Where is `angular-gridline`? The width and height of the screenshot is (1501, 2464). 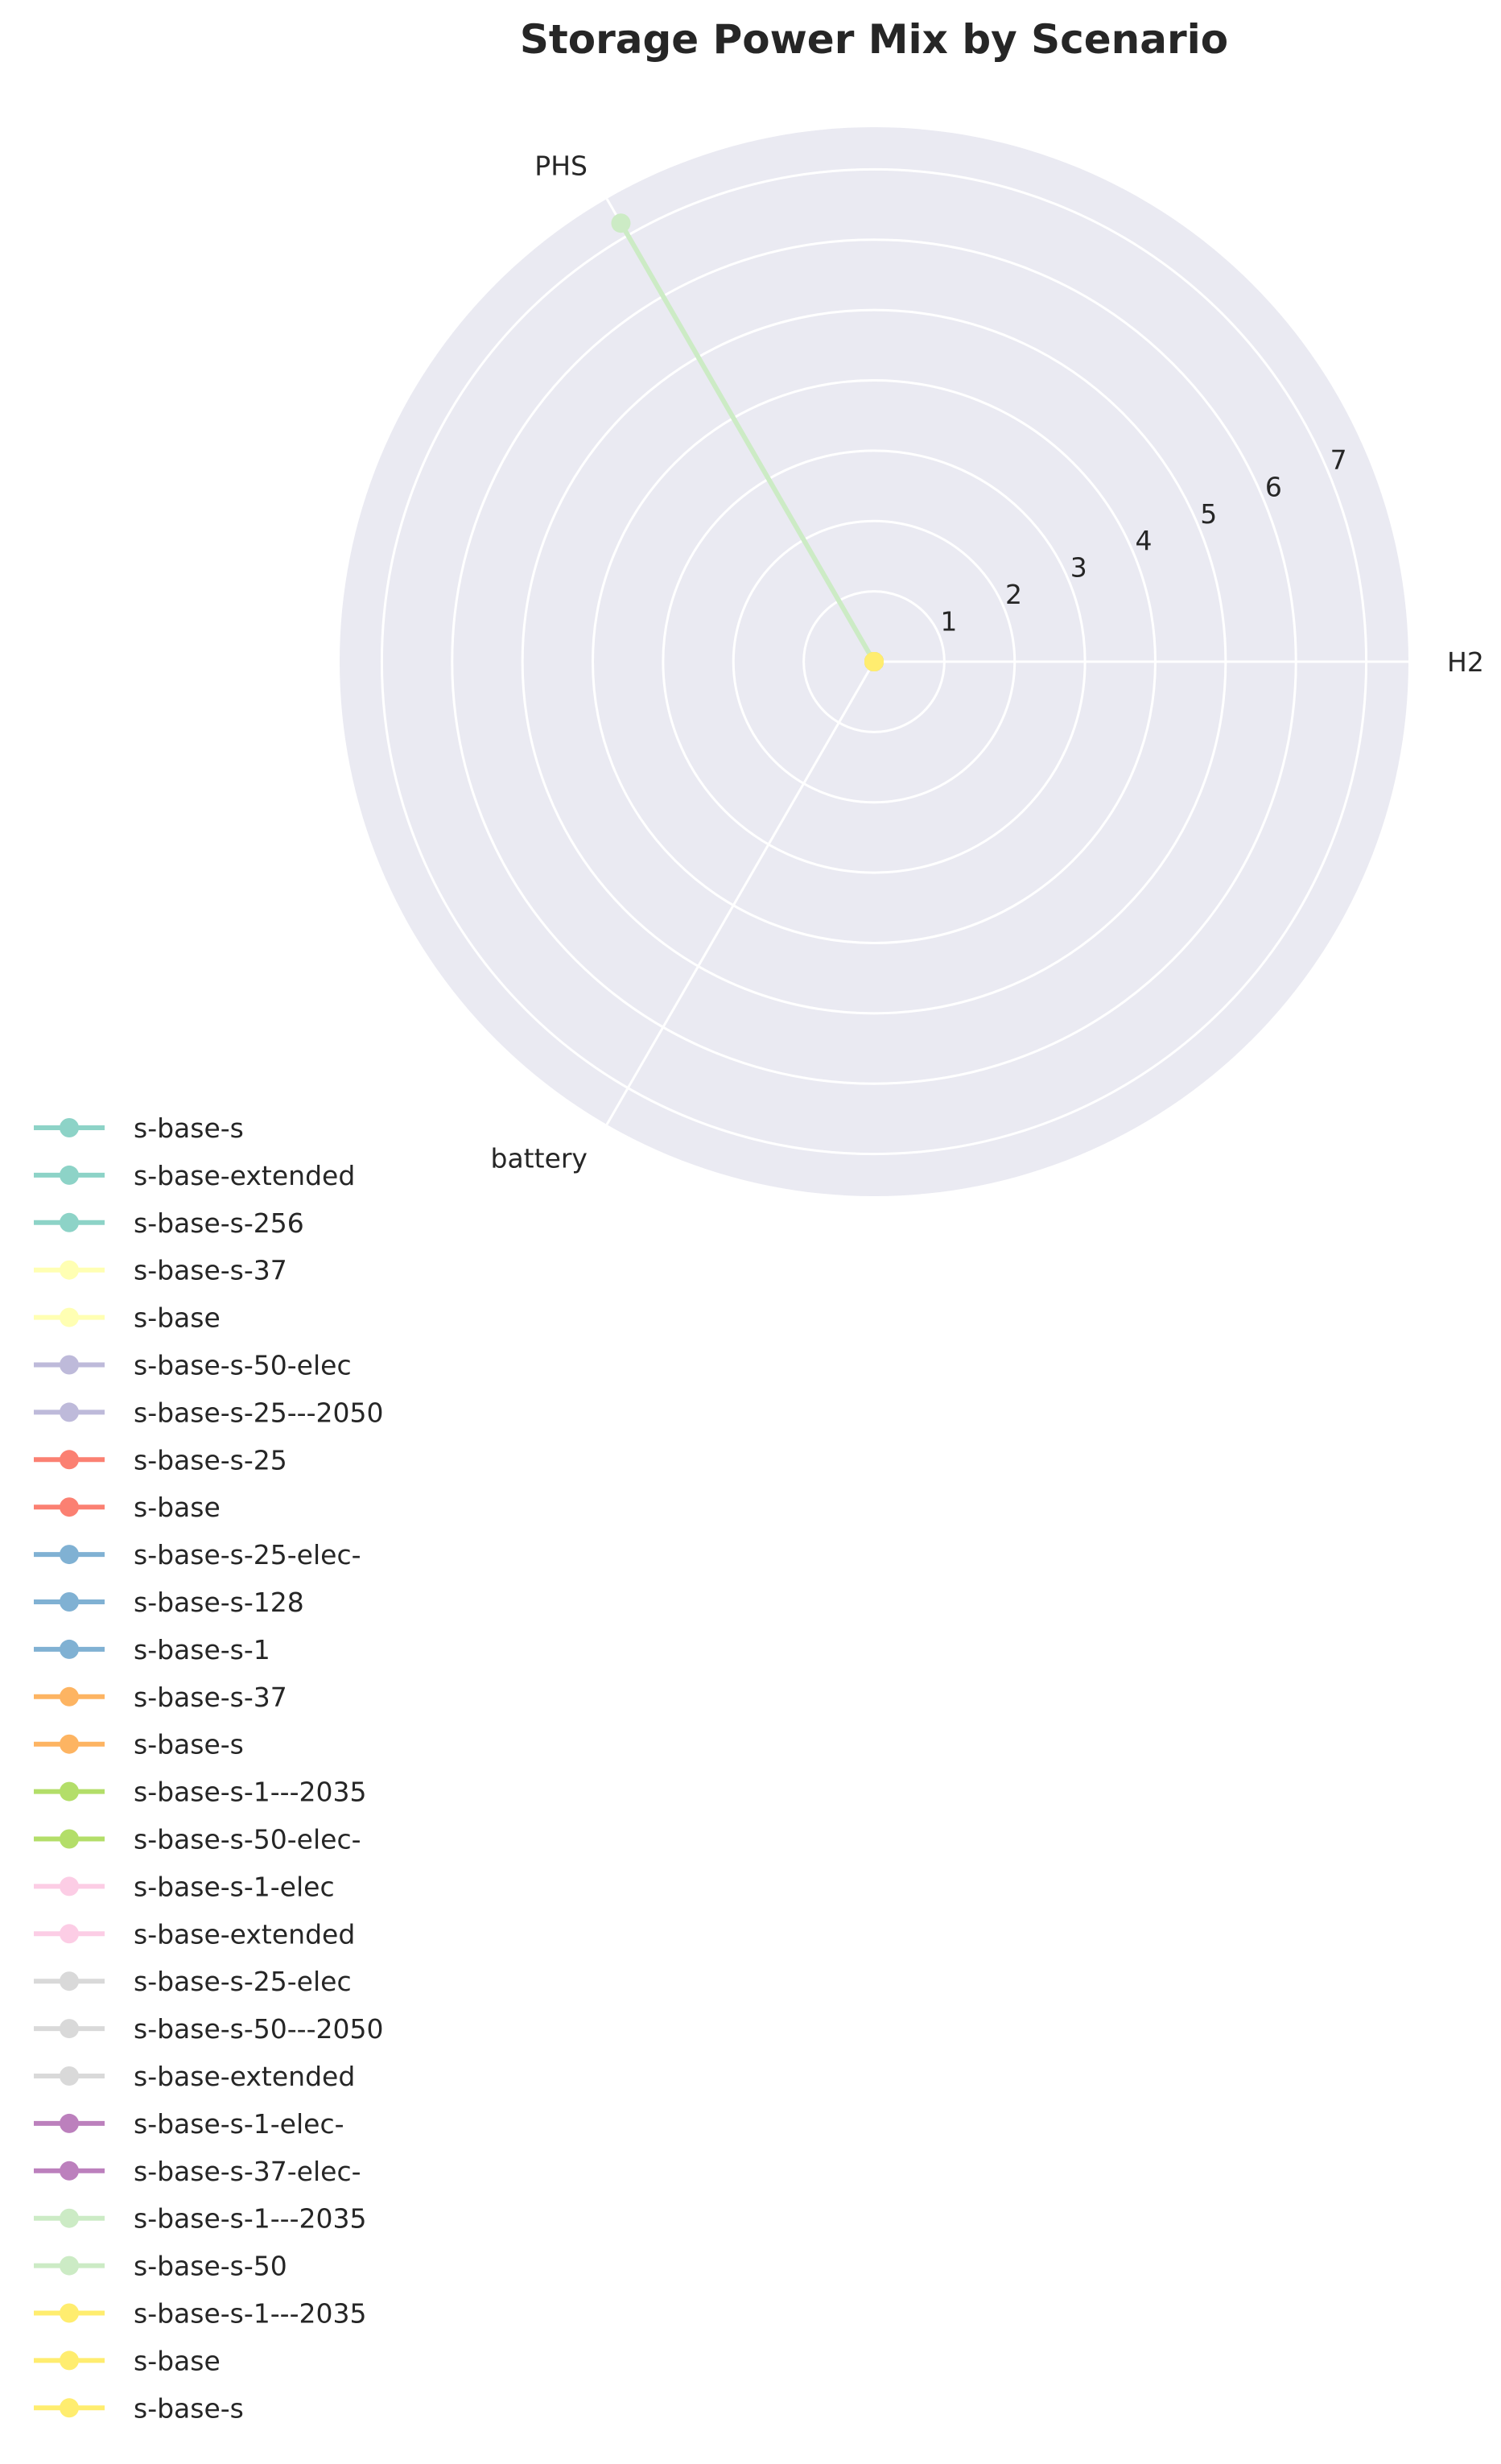
angular-gridline is located at coordinates (740, 893).